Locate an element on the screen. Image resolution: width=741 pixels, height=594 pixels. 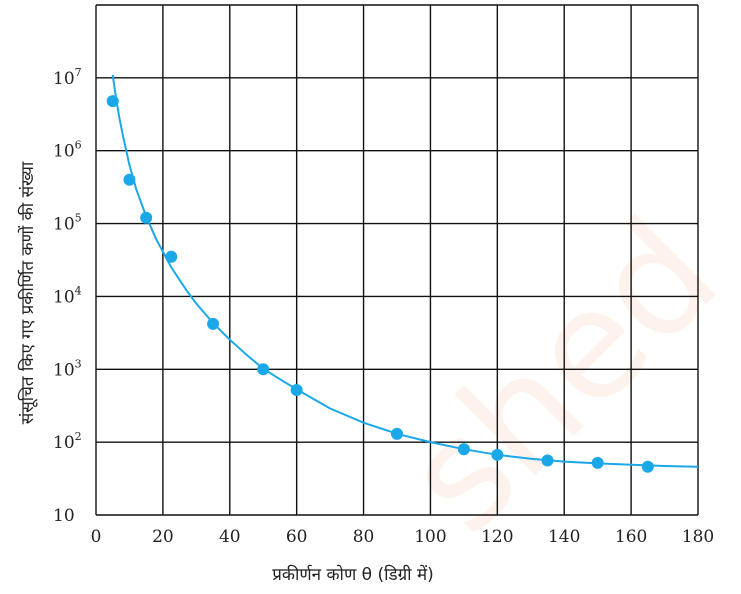
x-tick-label: 80 is located at coordinates (364, 537).